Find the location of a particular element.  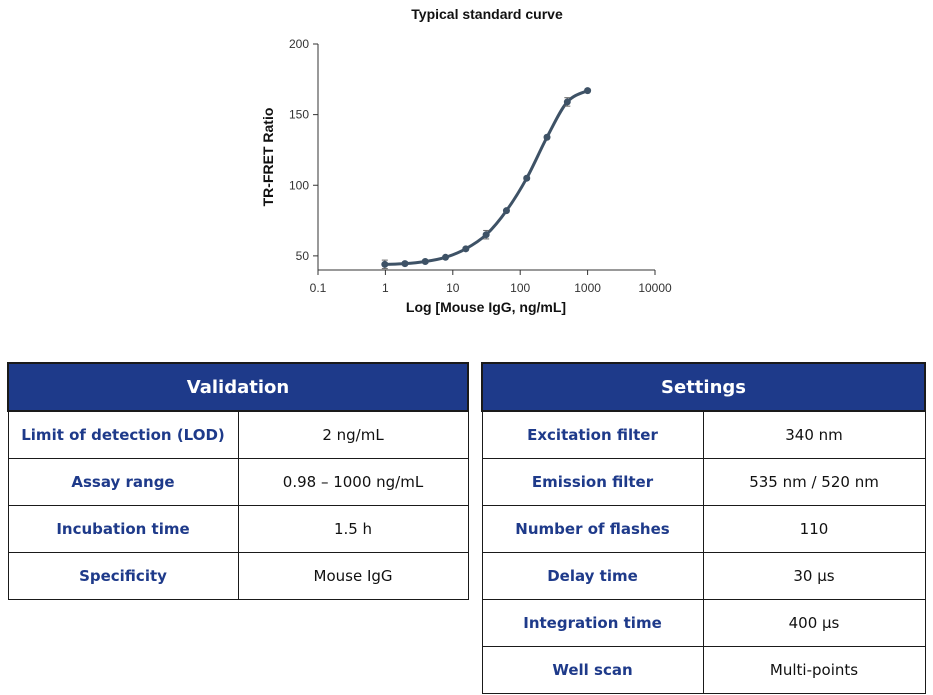

table-row: Excitation filter 340 nm is located at coordinates (703, 434).